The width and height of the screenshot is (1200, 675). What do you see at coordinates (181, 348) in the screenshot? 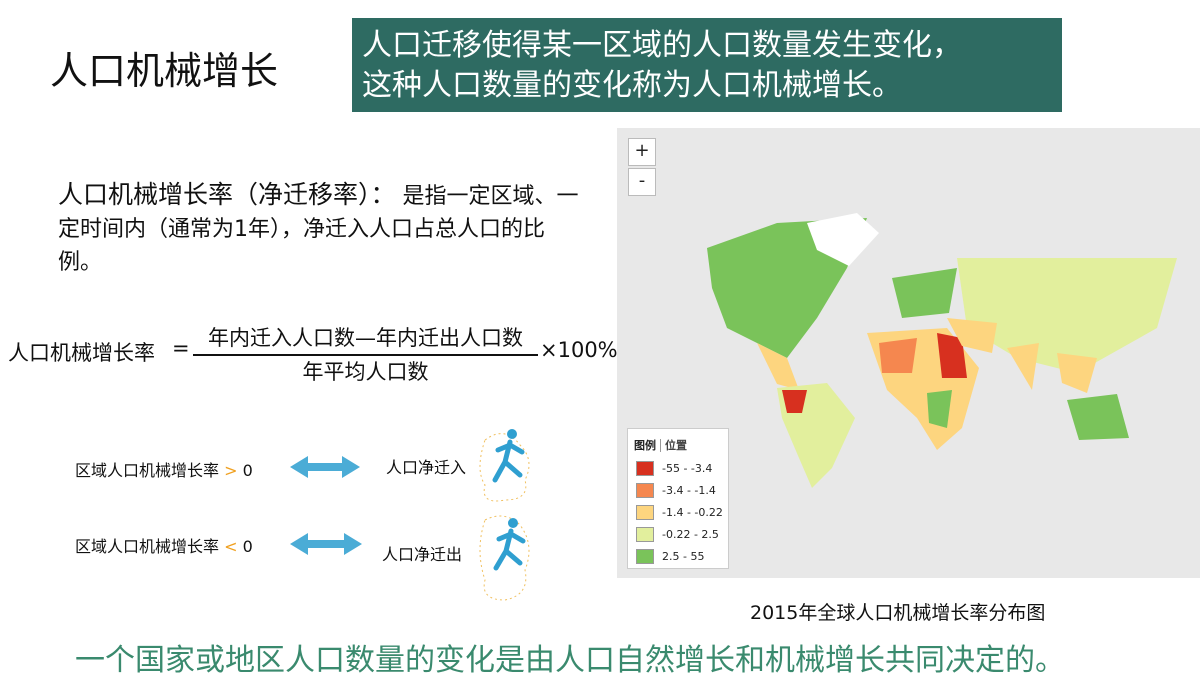
I see `formula-equals: =` at bounding box center [181, 348].